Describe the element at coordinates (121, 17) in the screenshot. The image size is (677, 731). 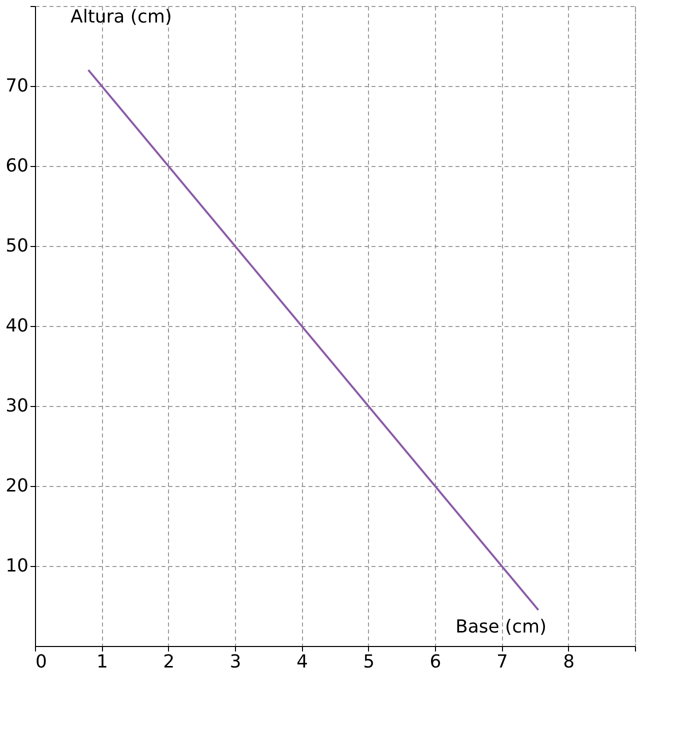
I see `y-axis-title: Altura (cm)` at that location.